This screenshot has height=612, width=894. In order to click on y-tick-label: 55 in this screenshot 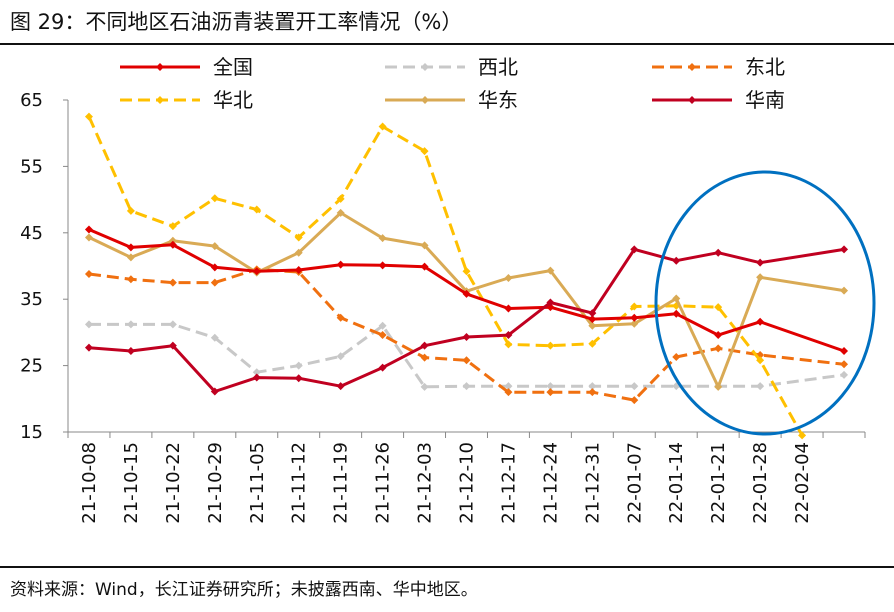, I will do `click(31, 166)`.